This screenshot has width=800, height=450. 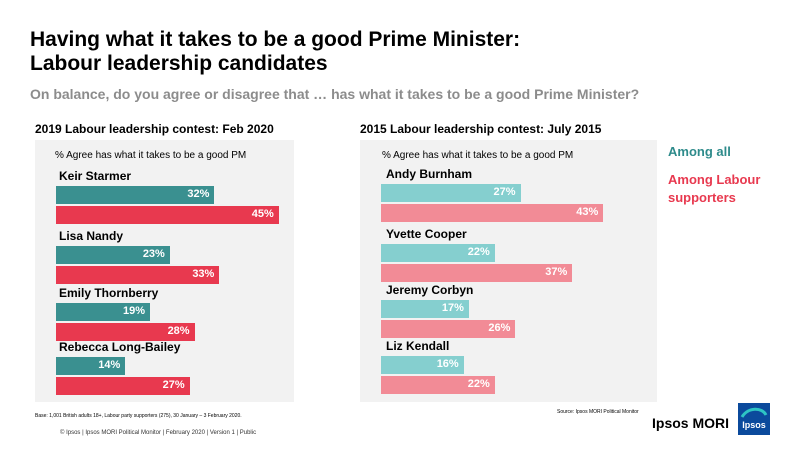 I want to click on left-candidate-keir-starmer: Keir Starmer, so click(x=95, y=176).